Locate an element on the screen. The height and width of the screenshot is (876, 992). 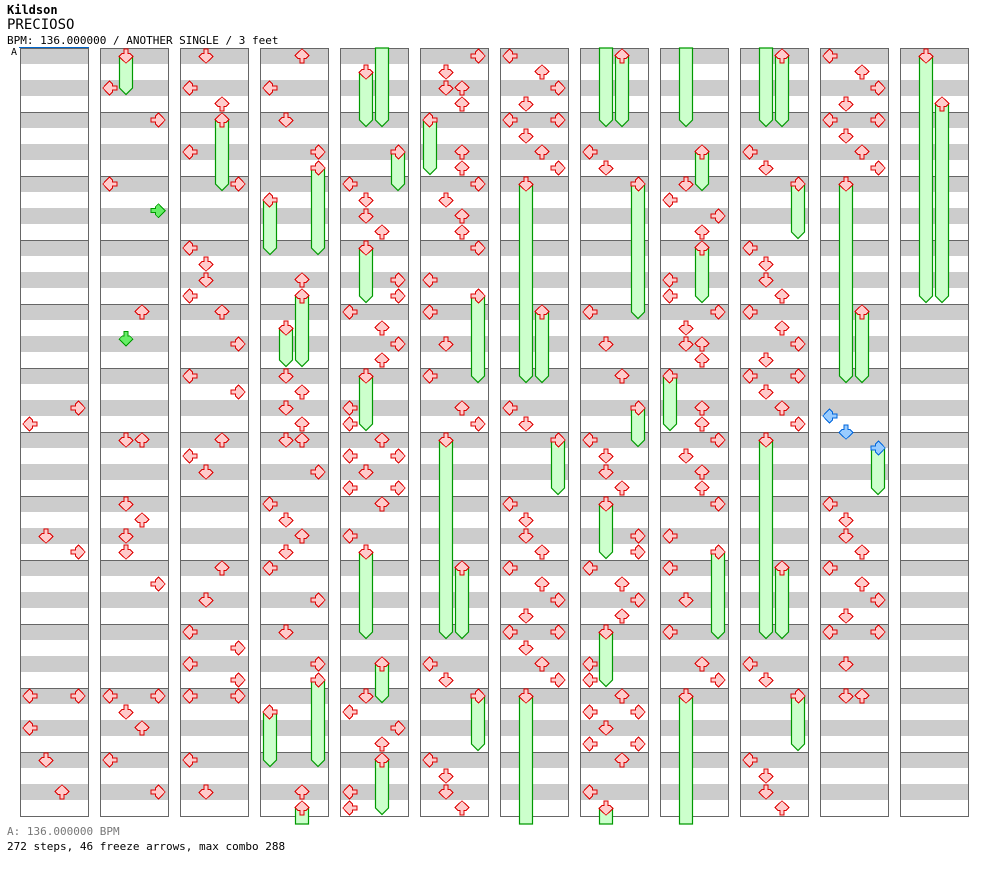
bpm-summary: A: 136.000000 BPM is located at coordinates (63, 831).